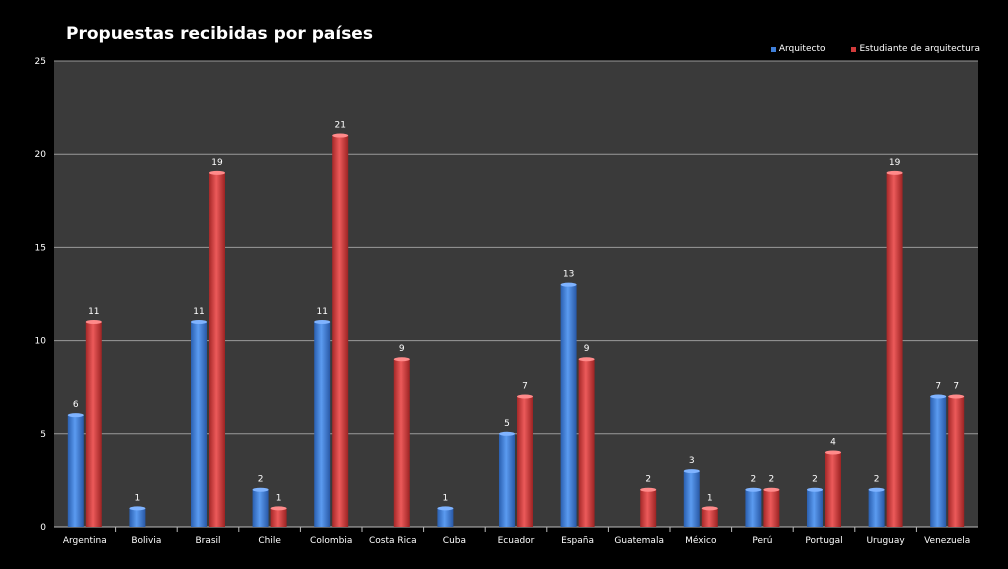 Image resolution: width=1008 pixels, height=569 pixels. What do you see at coordinates (772, 480) in the screenshot?
I see `data-label-perú-estudiante: 2` at bounding box center [772, 480].